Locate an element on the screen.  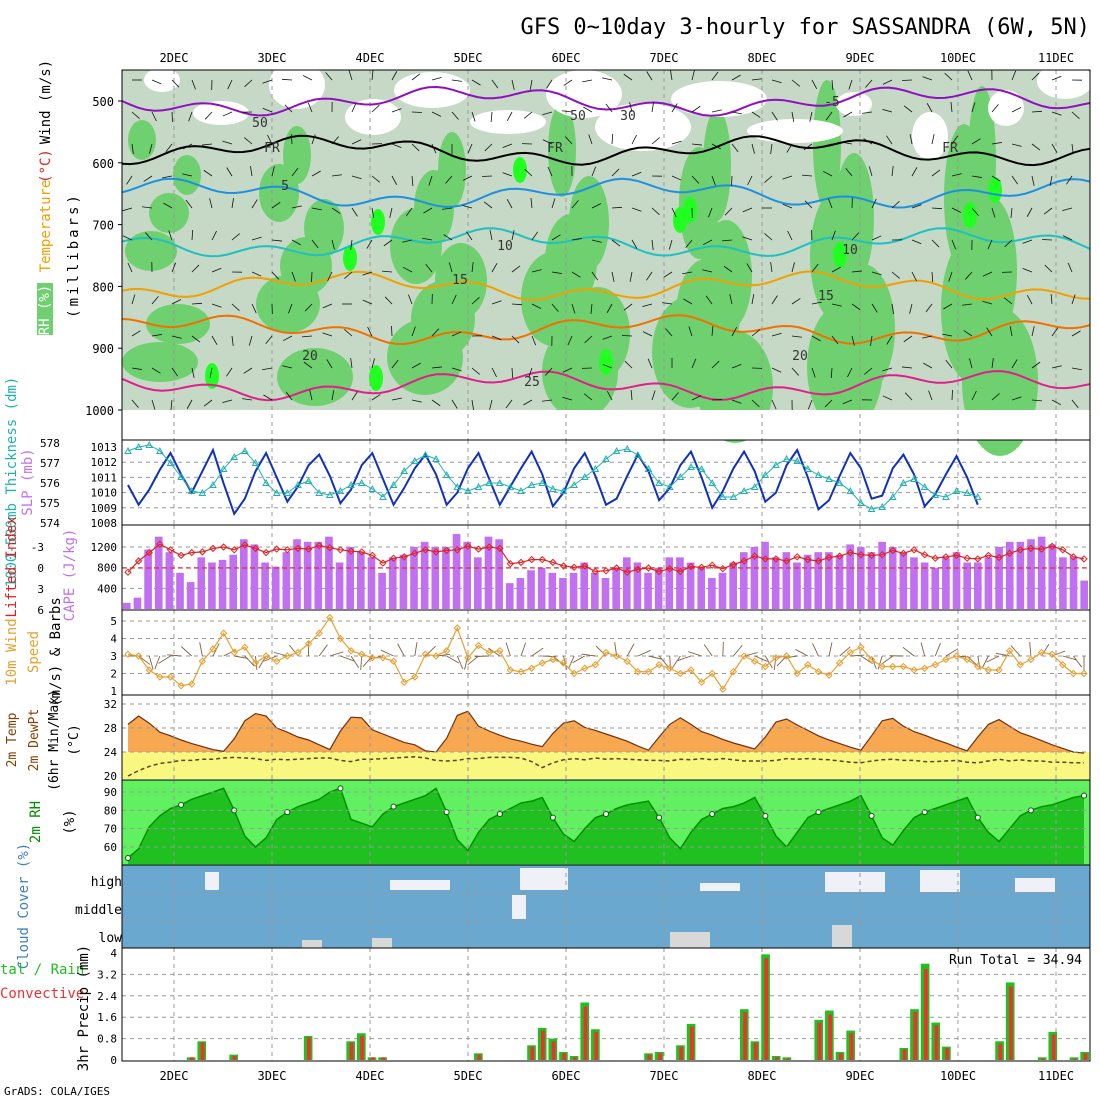
y-tick: 0.8 is located at coordinates (107, 1039).